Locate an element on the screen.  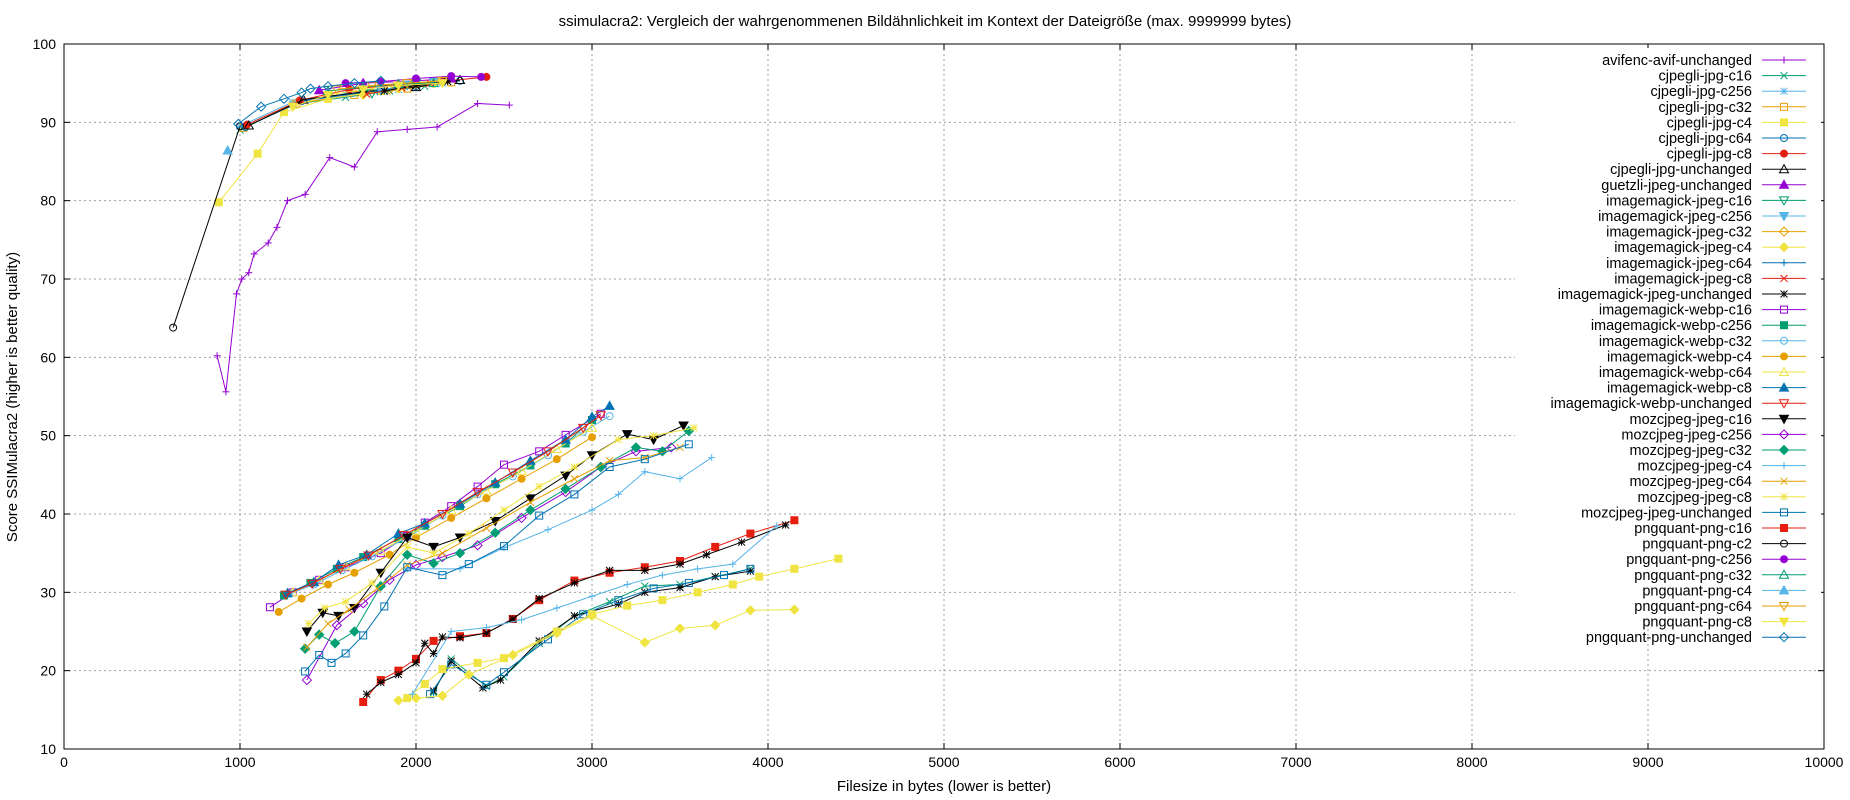
legend-label: cjpegli-jpg-c16 is located at coordinates (1706, 77).